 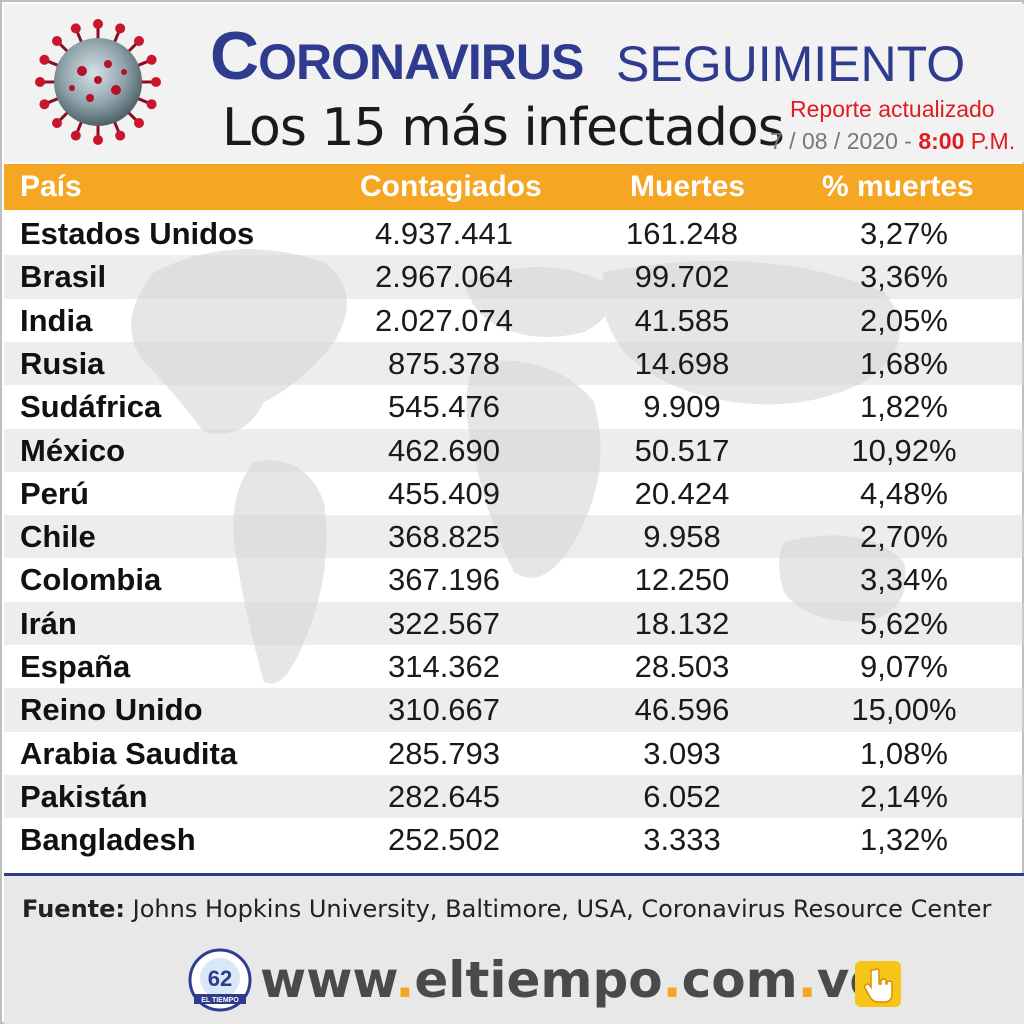 I want to click on report-date: 7 / 08 / 2020 -, so click(x=844, y=141).